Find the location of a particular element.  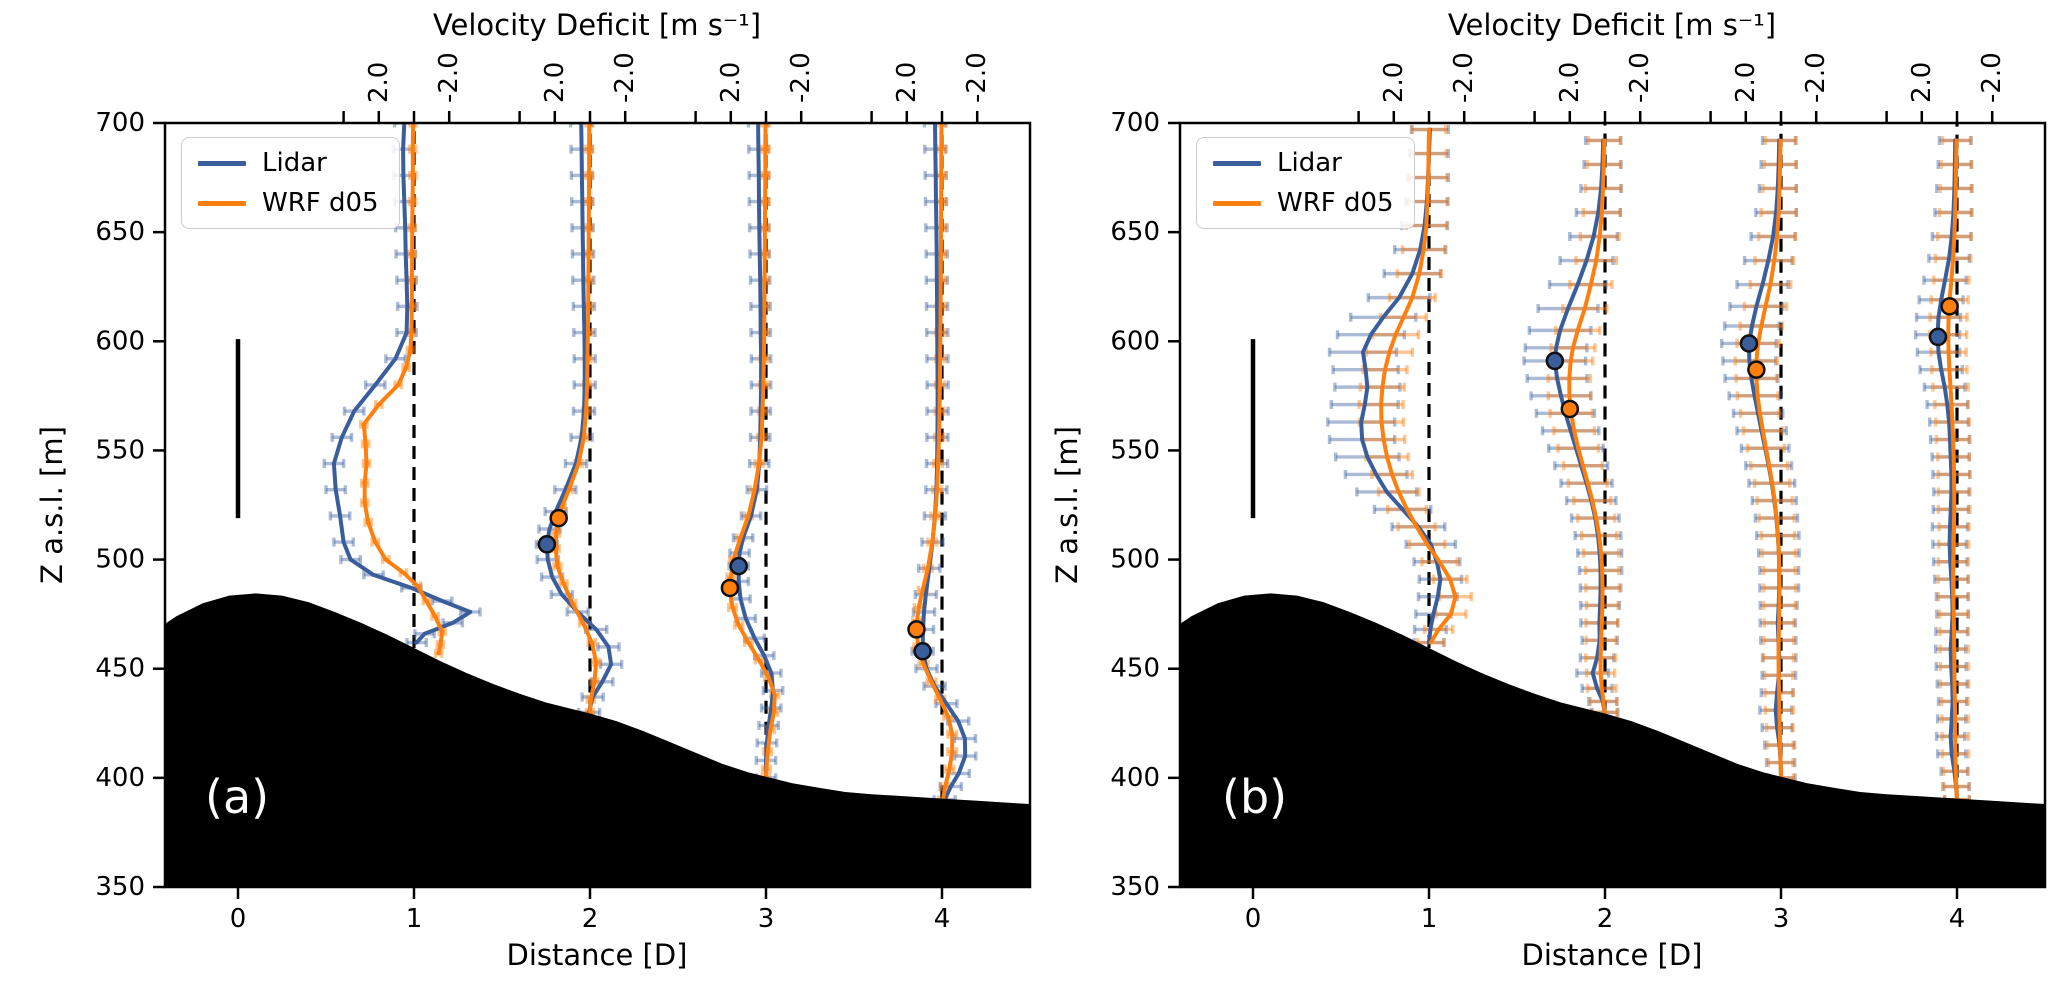

panel-label-a: (a) is located at coordinates (237, 797).